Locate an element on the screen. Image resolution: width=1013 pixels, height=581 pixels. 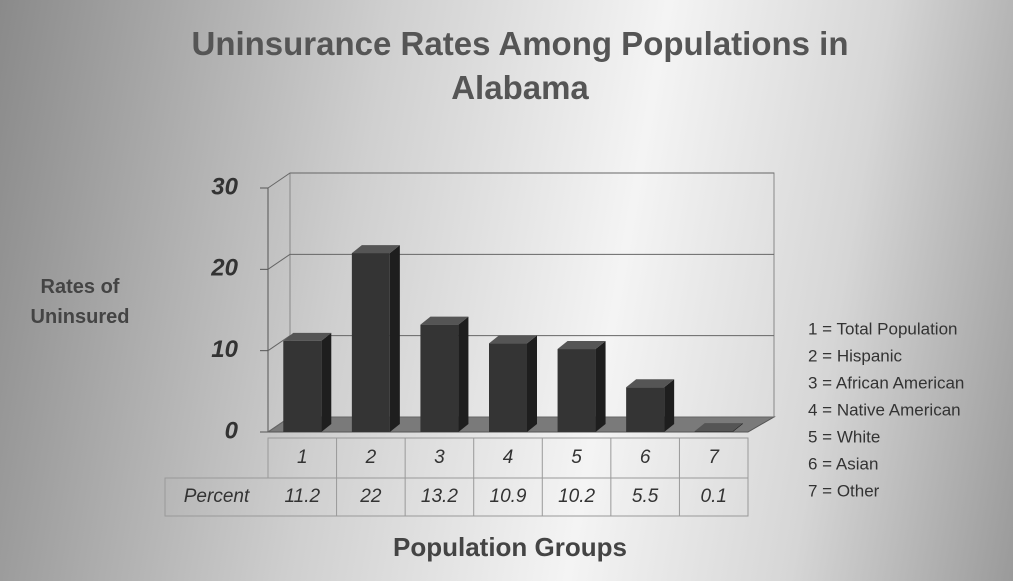
y-tick-label: 20 is located at coordinates (224, 268).